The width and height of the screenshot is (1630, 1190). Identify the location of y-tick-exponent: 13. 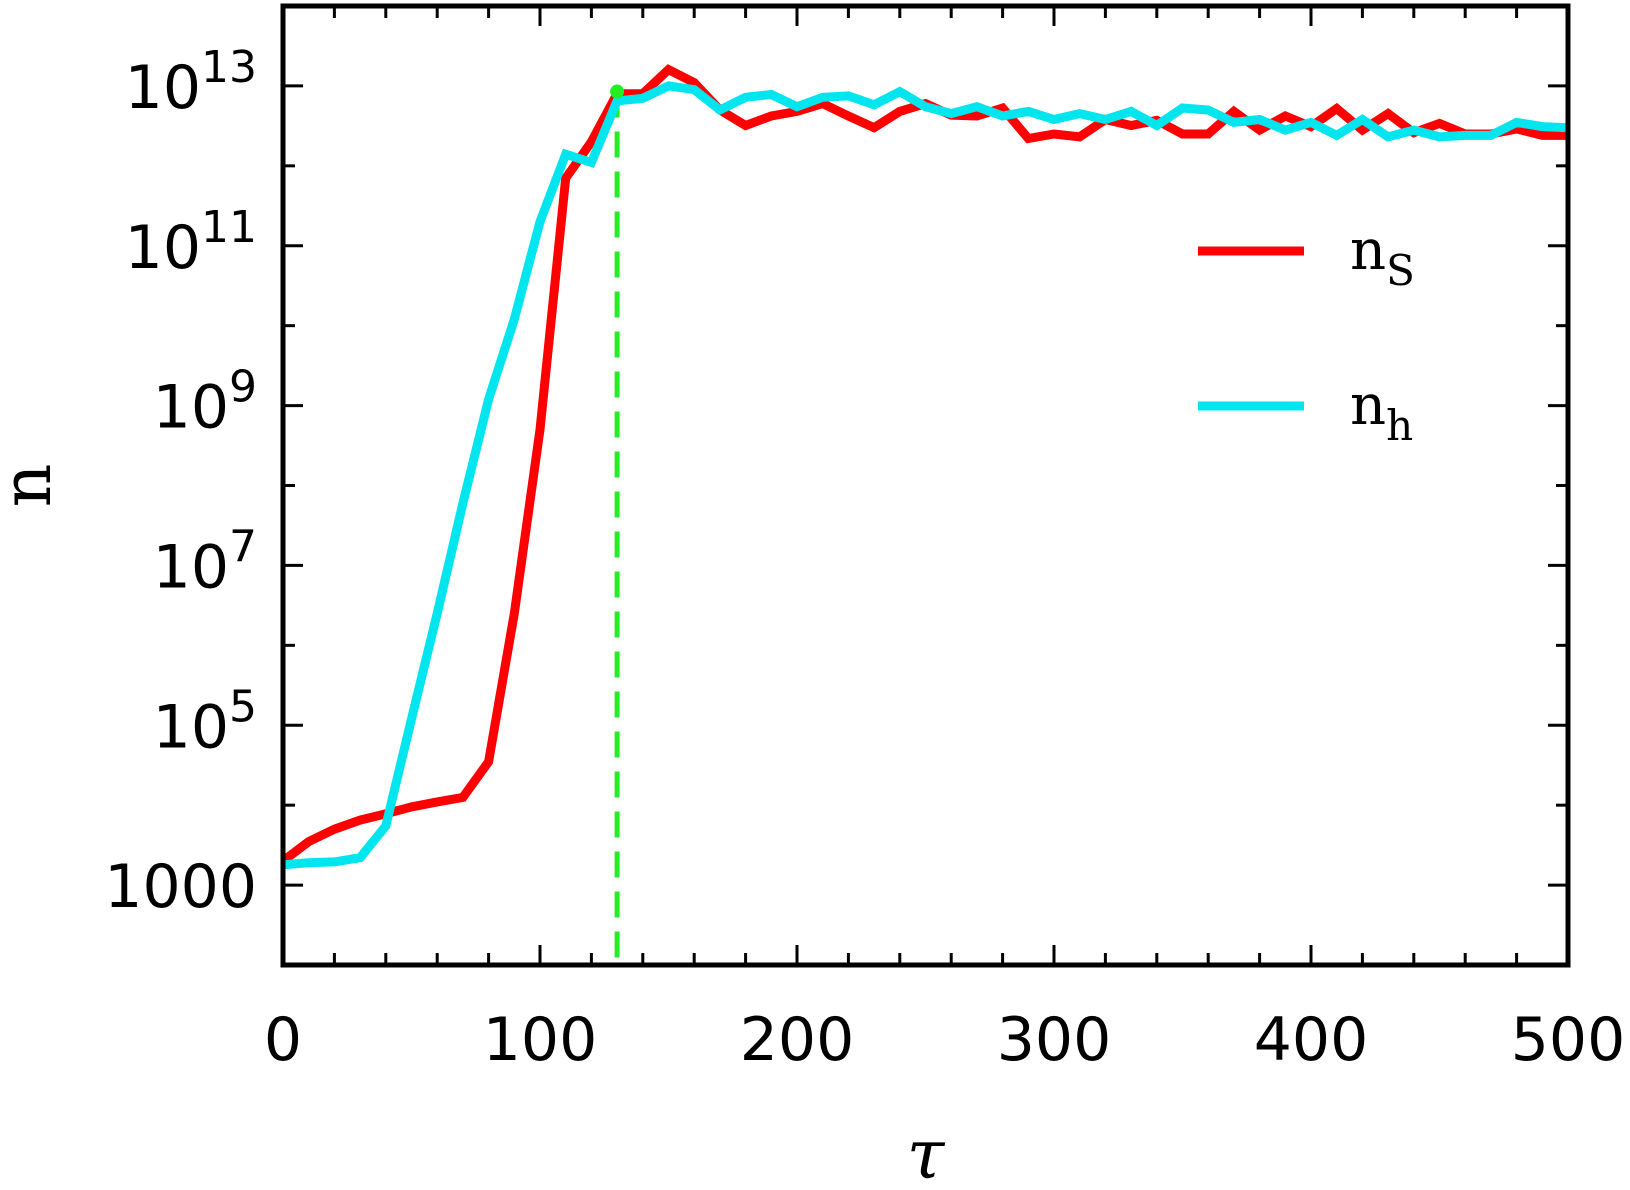
(229, 67).